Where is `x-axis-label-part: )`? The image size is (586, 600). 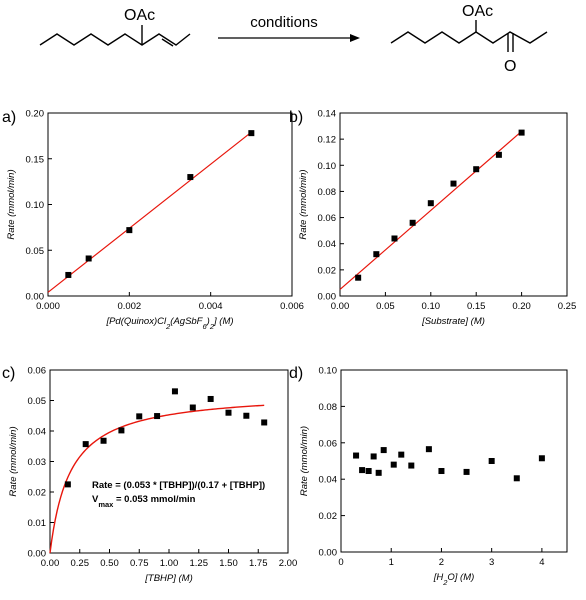
x-axis-label-part: ) is located at coordinates (208, 321).